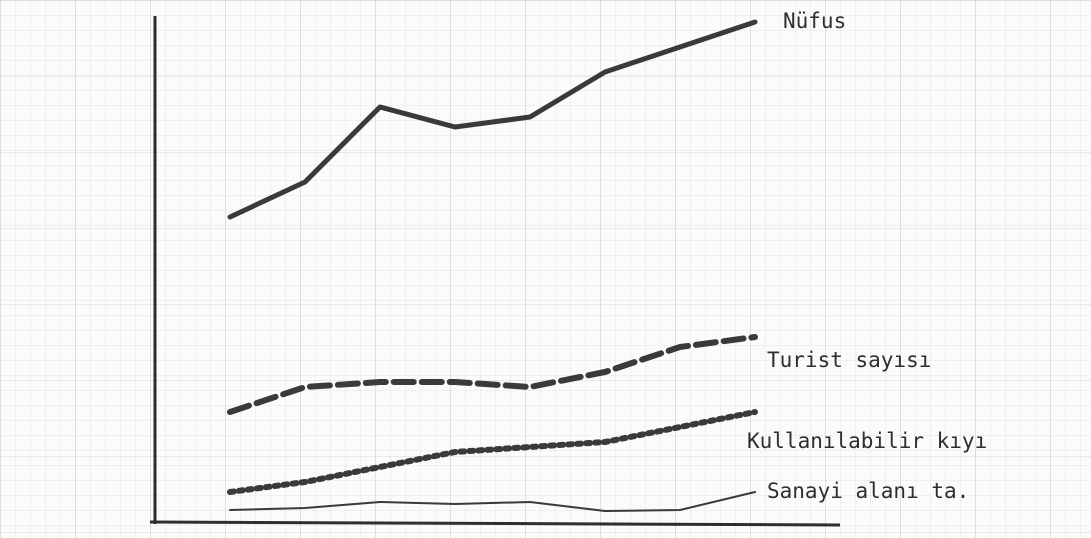 The width and height of the screenshot is (1091, 538). Describe the element at coordinates (849, 360) in the screenshot. I see `series-label: Turist sayısı` at that location.